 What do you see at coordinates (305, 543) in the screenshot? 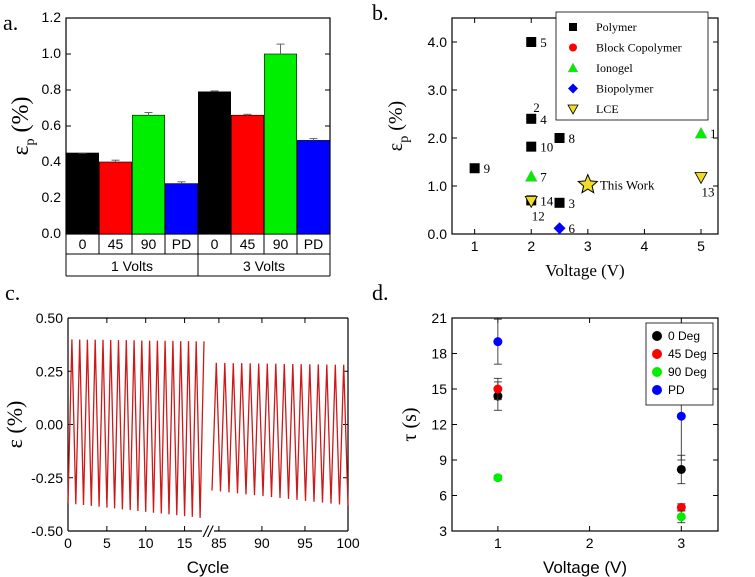
I see `x-tick-label: 95` at bounding box center [305, 543].